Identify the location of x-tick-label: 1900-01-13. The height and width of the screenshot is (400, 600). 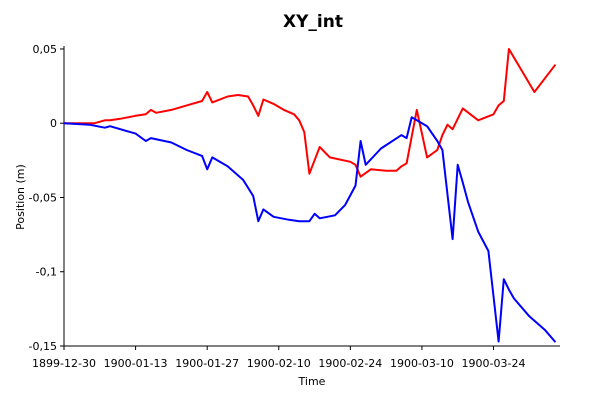
(136, 363).